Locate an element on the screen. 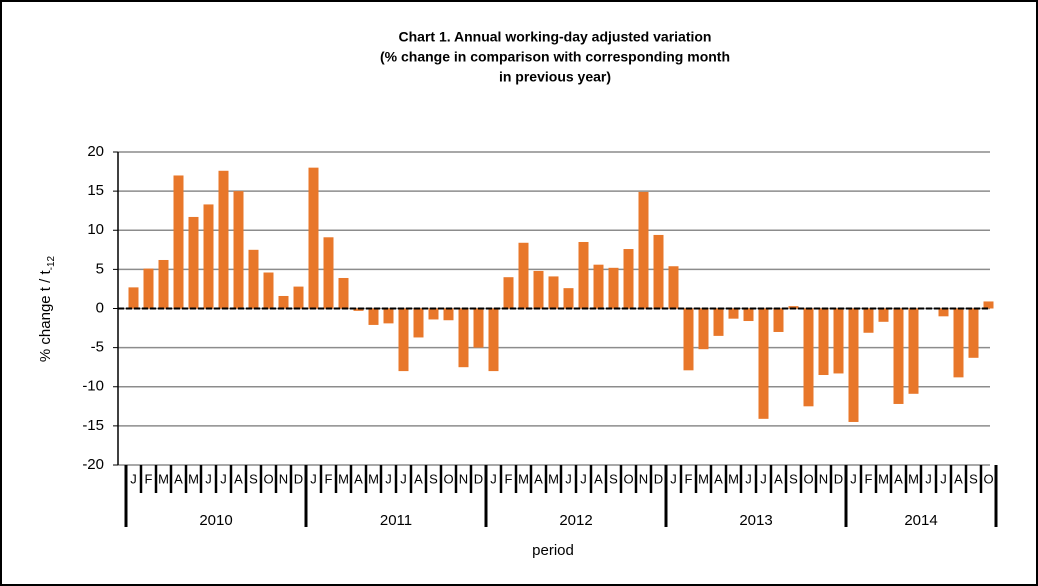  x-group-label: 2013 is located at coordinates (755, 520).